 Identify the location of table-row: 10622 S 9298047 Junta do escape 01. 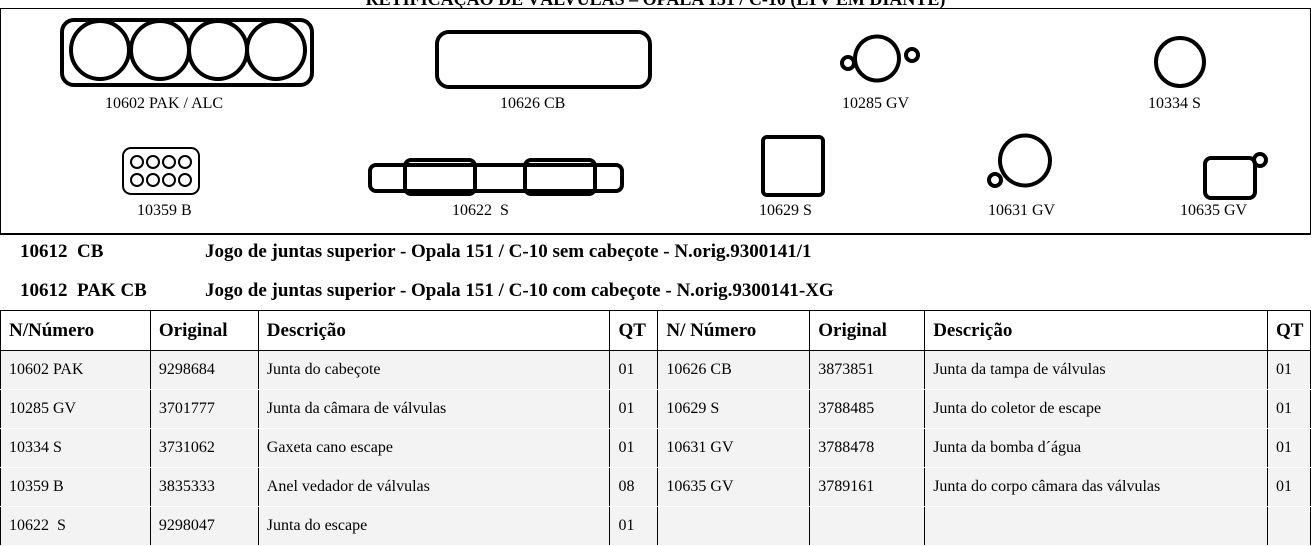
(655, 526).